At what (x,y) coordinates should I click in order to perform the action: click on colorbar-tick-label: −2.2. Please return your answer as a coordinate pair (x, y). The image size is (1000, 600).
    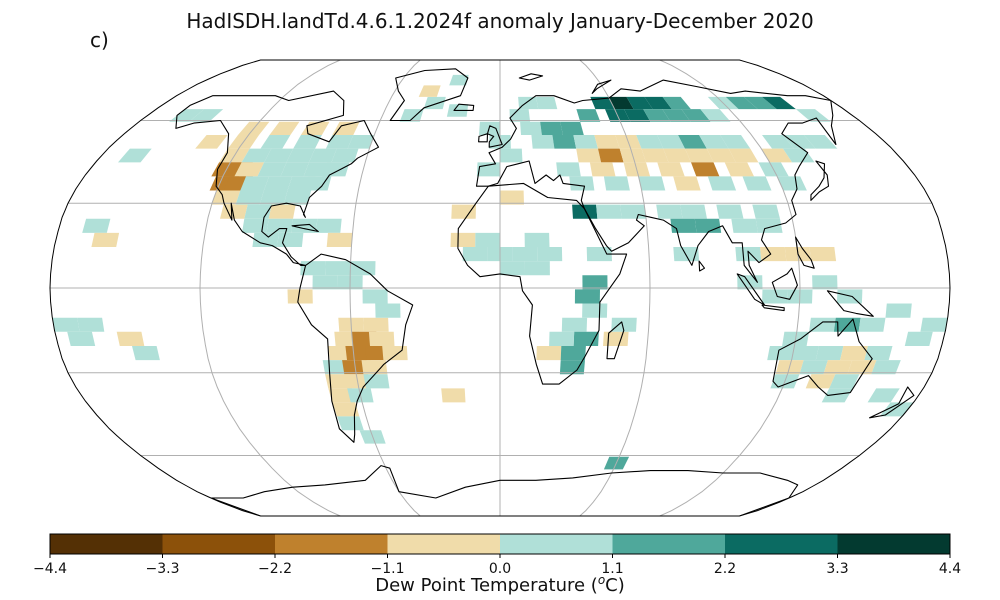
    Looking at the image, I should click on (275, 569).